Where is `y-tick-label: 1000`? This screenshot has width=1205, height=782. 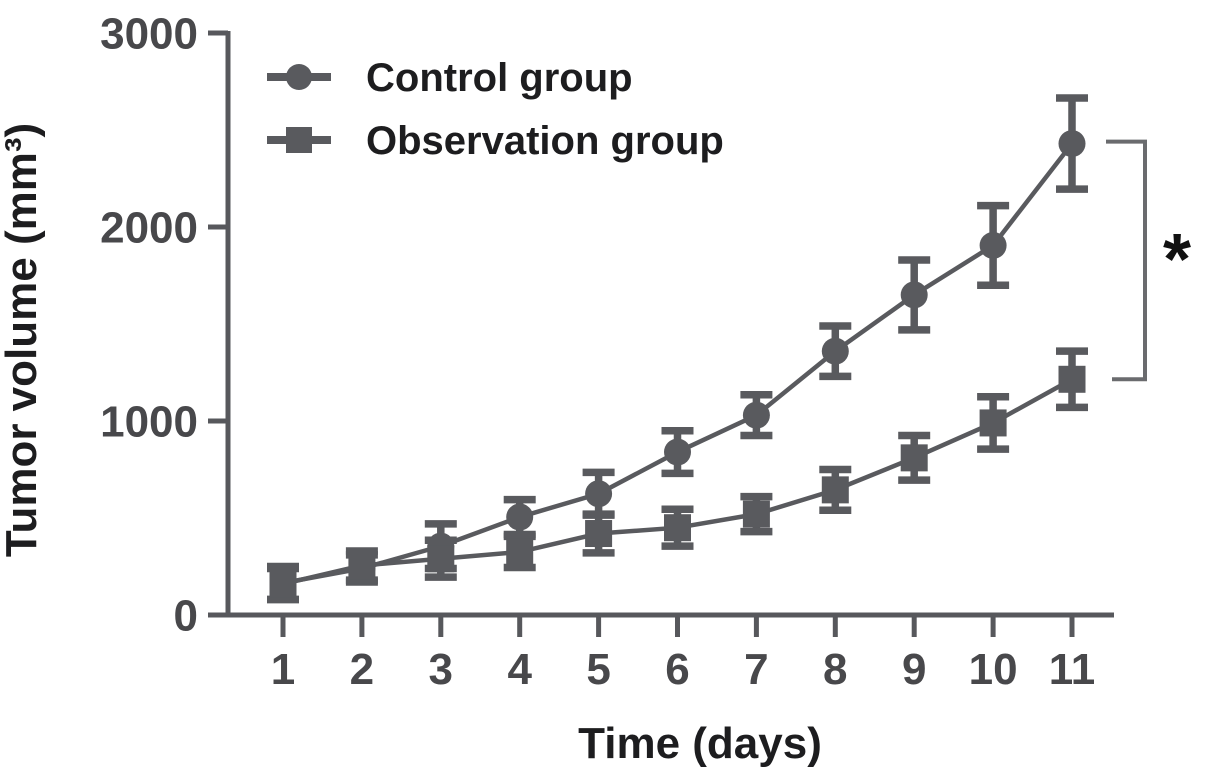 y-tick-label: 1000 is located at coordinates (149, 421).